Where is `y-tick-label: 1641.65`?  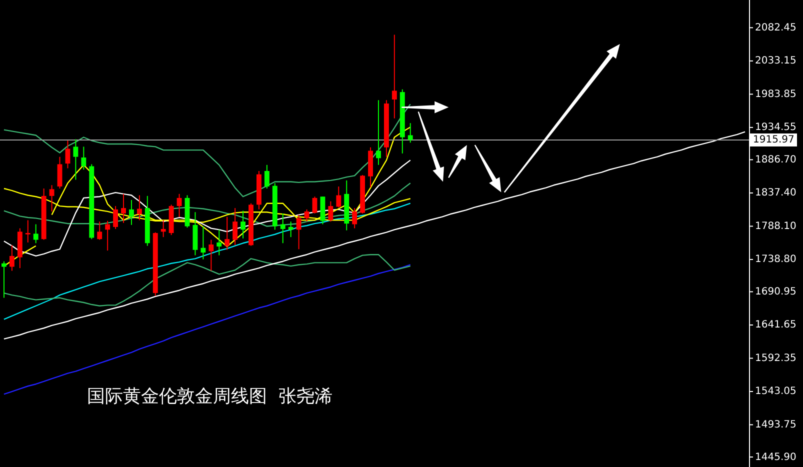 y-tick-label: 1641.65 is located at coordinates (775, 325).